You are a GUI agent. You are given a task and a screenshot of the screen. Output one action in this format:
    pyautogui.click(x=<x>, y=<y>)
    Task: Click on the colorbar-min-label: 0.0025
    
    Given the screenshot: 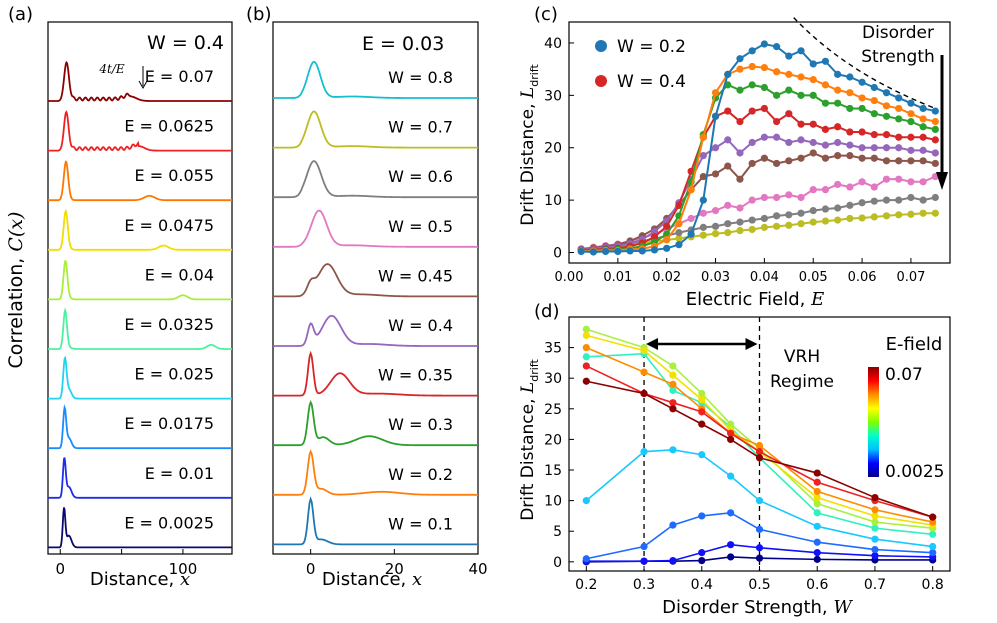 What is the action you would take?
    pyautogui.click(x=914, y=472)
    